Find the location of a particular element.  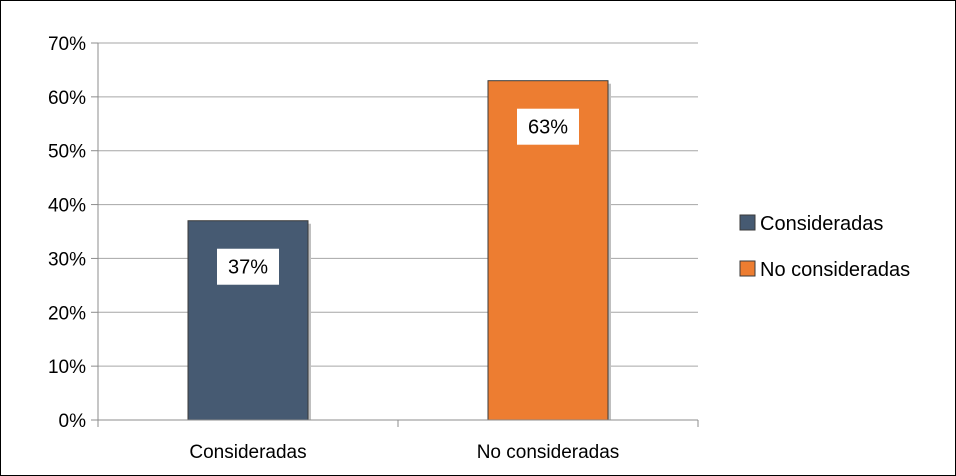

data-label: 63% is located at coordinates (548, 128).